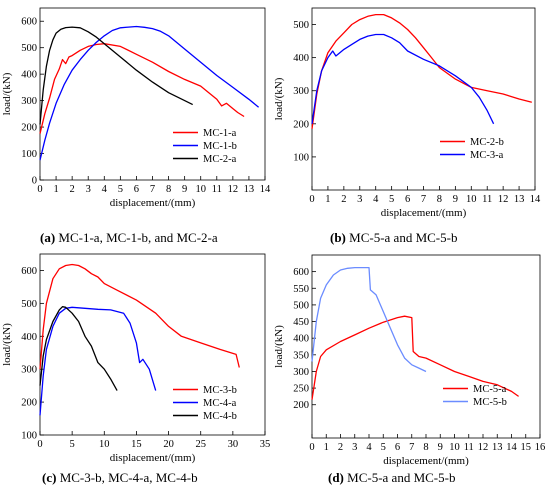 The image size is (550, 493). What do you see at coordinates (233, 189) in the screenshot?
I see `x-tick-label: 12` at bounding box center [233, 189].